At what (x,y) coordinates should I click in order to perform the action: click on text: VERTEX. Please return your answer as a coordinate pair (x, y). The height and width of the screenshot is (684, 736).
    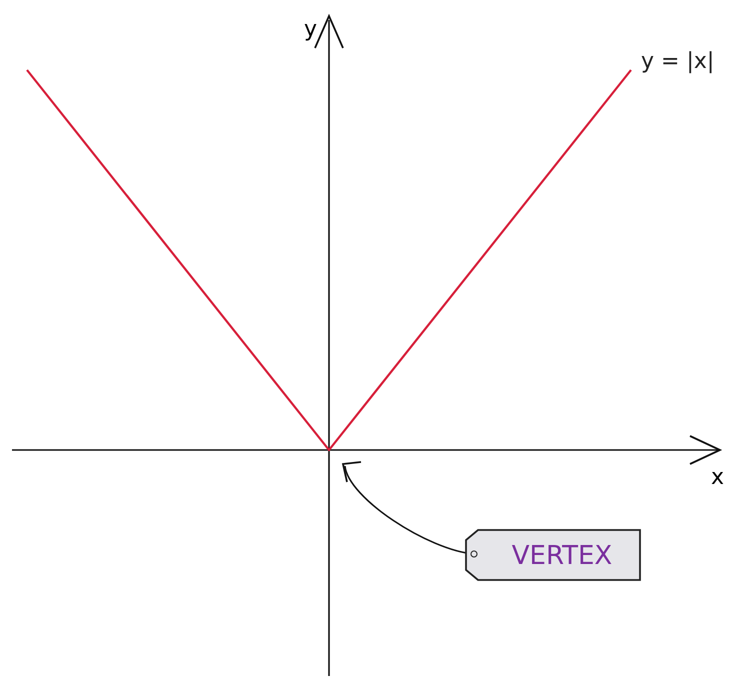
    Looking at the image, I should click on (562, 556).